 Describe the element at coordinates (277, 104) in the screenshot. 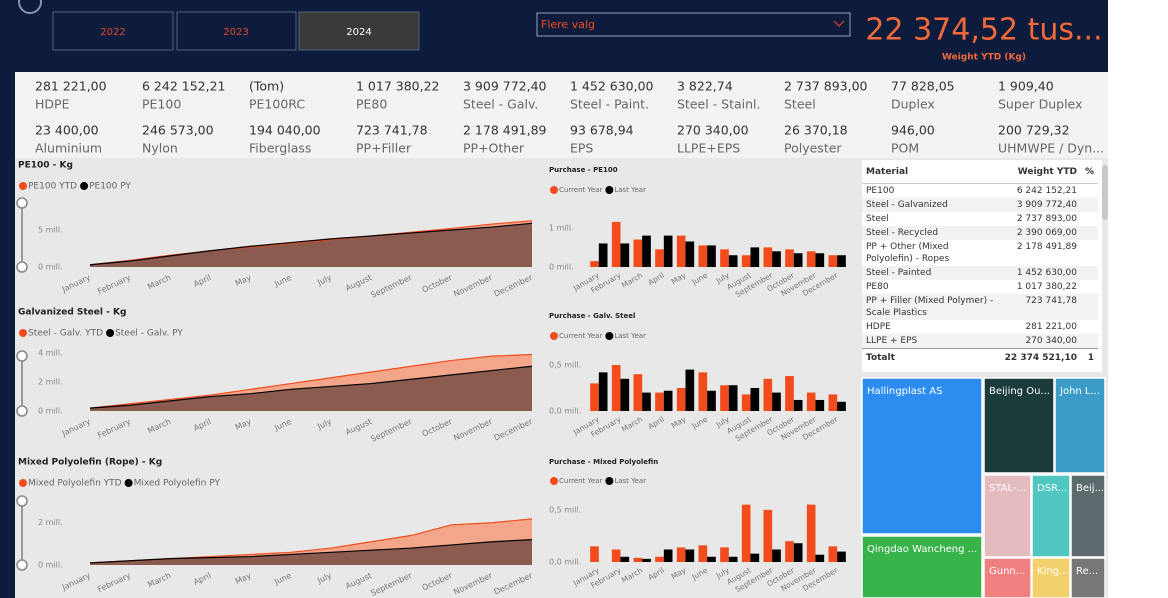

I see `card-label: PE100RC` at that location.